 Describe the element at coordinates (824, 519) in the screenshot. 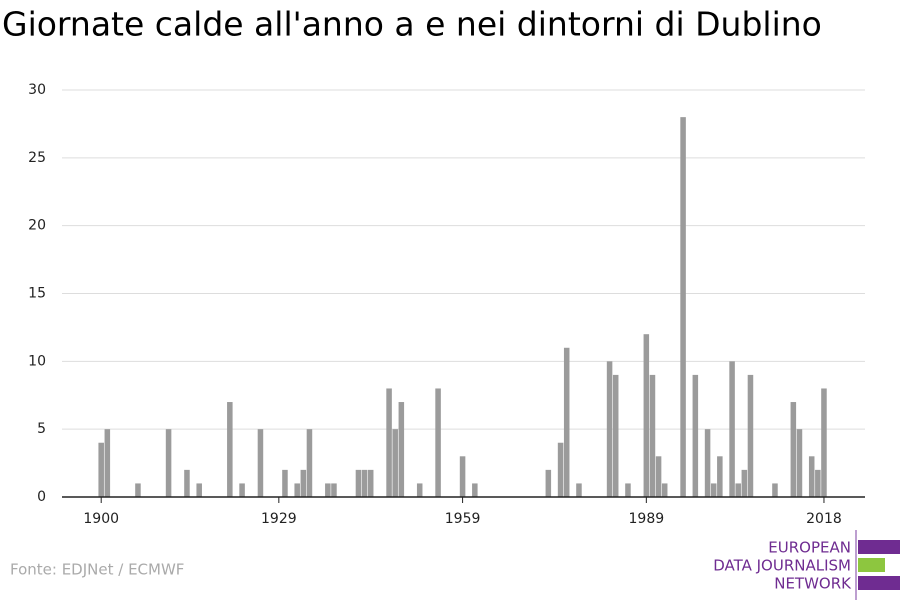

I see `x-tick-label: 2018` at that location.